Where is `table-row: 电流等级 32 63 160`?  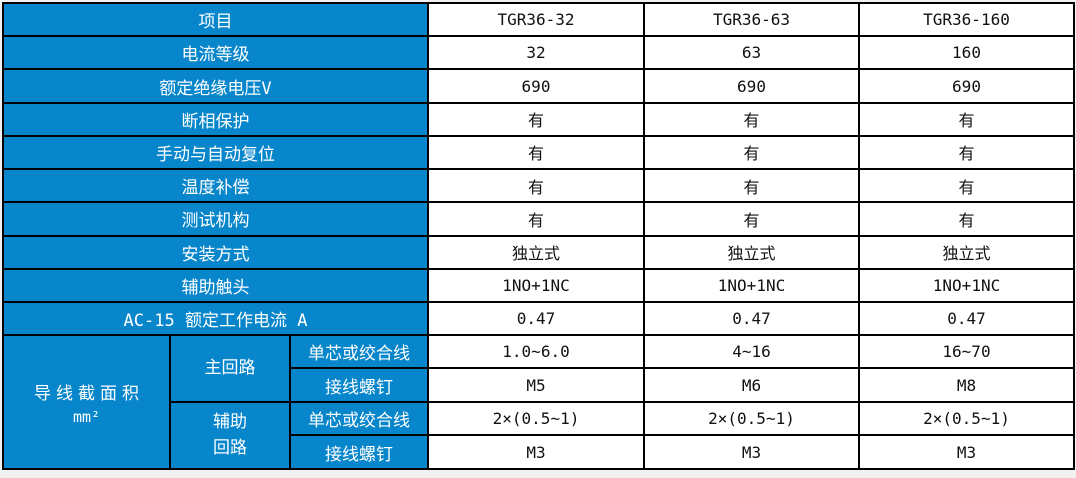 table-row: 电流等级 32 63 160 is located at coordinates (538, 53).